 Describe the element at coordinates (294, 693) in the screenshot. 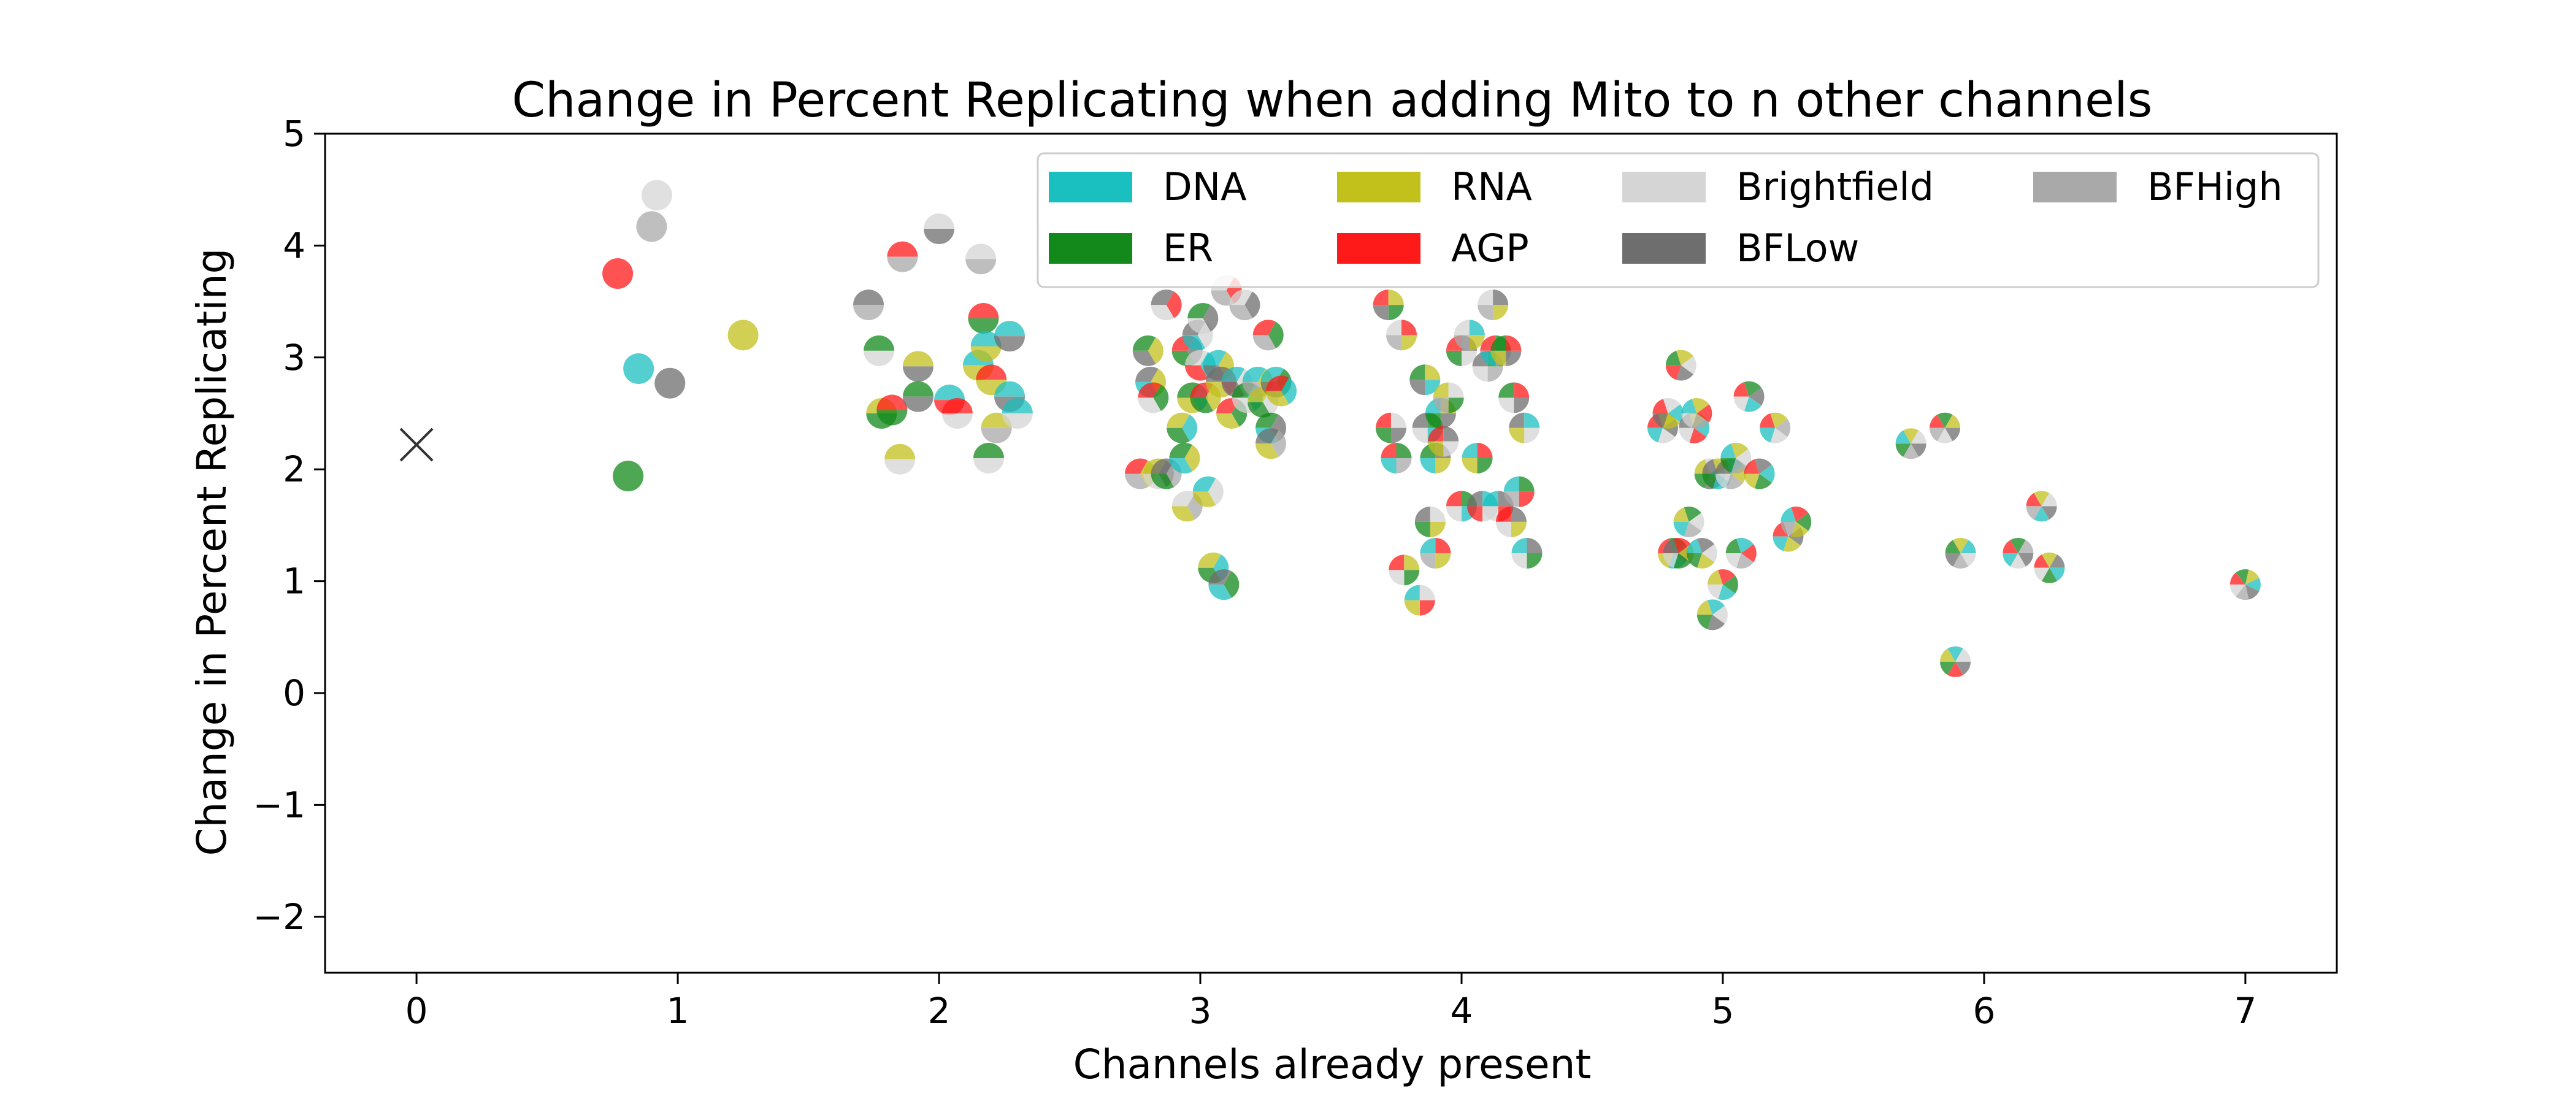

I see `y-tick-label: 0` at that location.